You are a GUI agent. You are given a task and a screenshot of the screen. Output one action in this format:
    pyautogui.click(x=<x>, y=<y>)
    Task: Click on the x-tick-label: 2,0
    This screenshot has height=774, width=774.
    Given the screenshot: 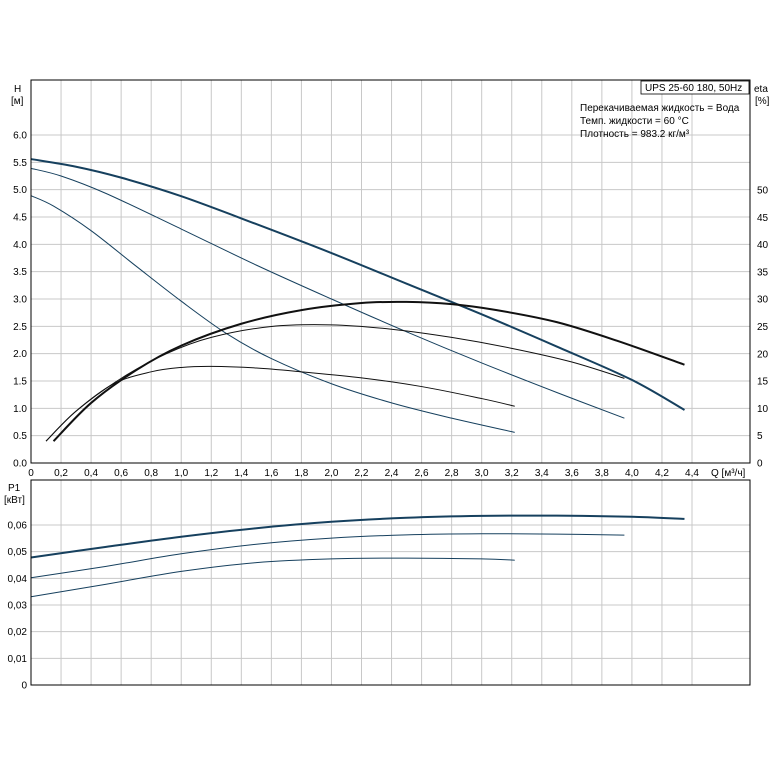 What is the action you would take?
    pyautogui.click(x=332, y=473)
    